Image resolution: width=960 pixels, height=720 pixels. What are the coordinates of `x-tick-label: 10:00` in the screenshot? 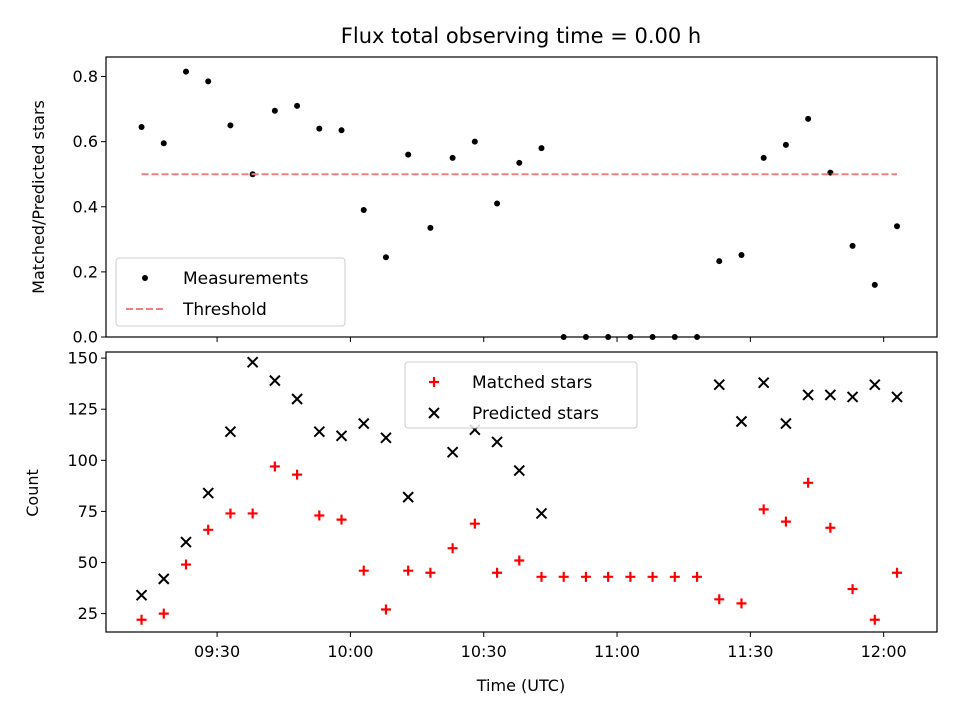 It's located at (350, 651).